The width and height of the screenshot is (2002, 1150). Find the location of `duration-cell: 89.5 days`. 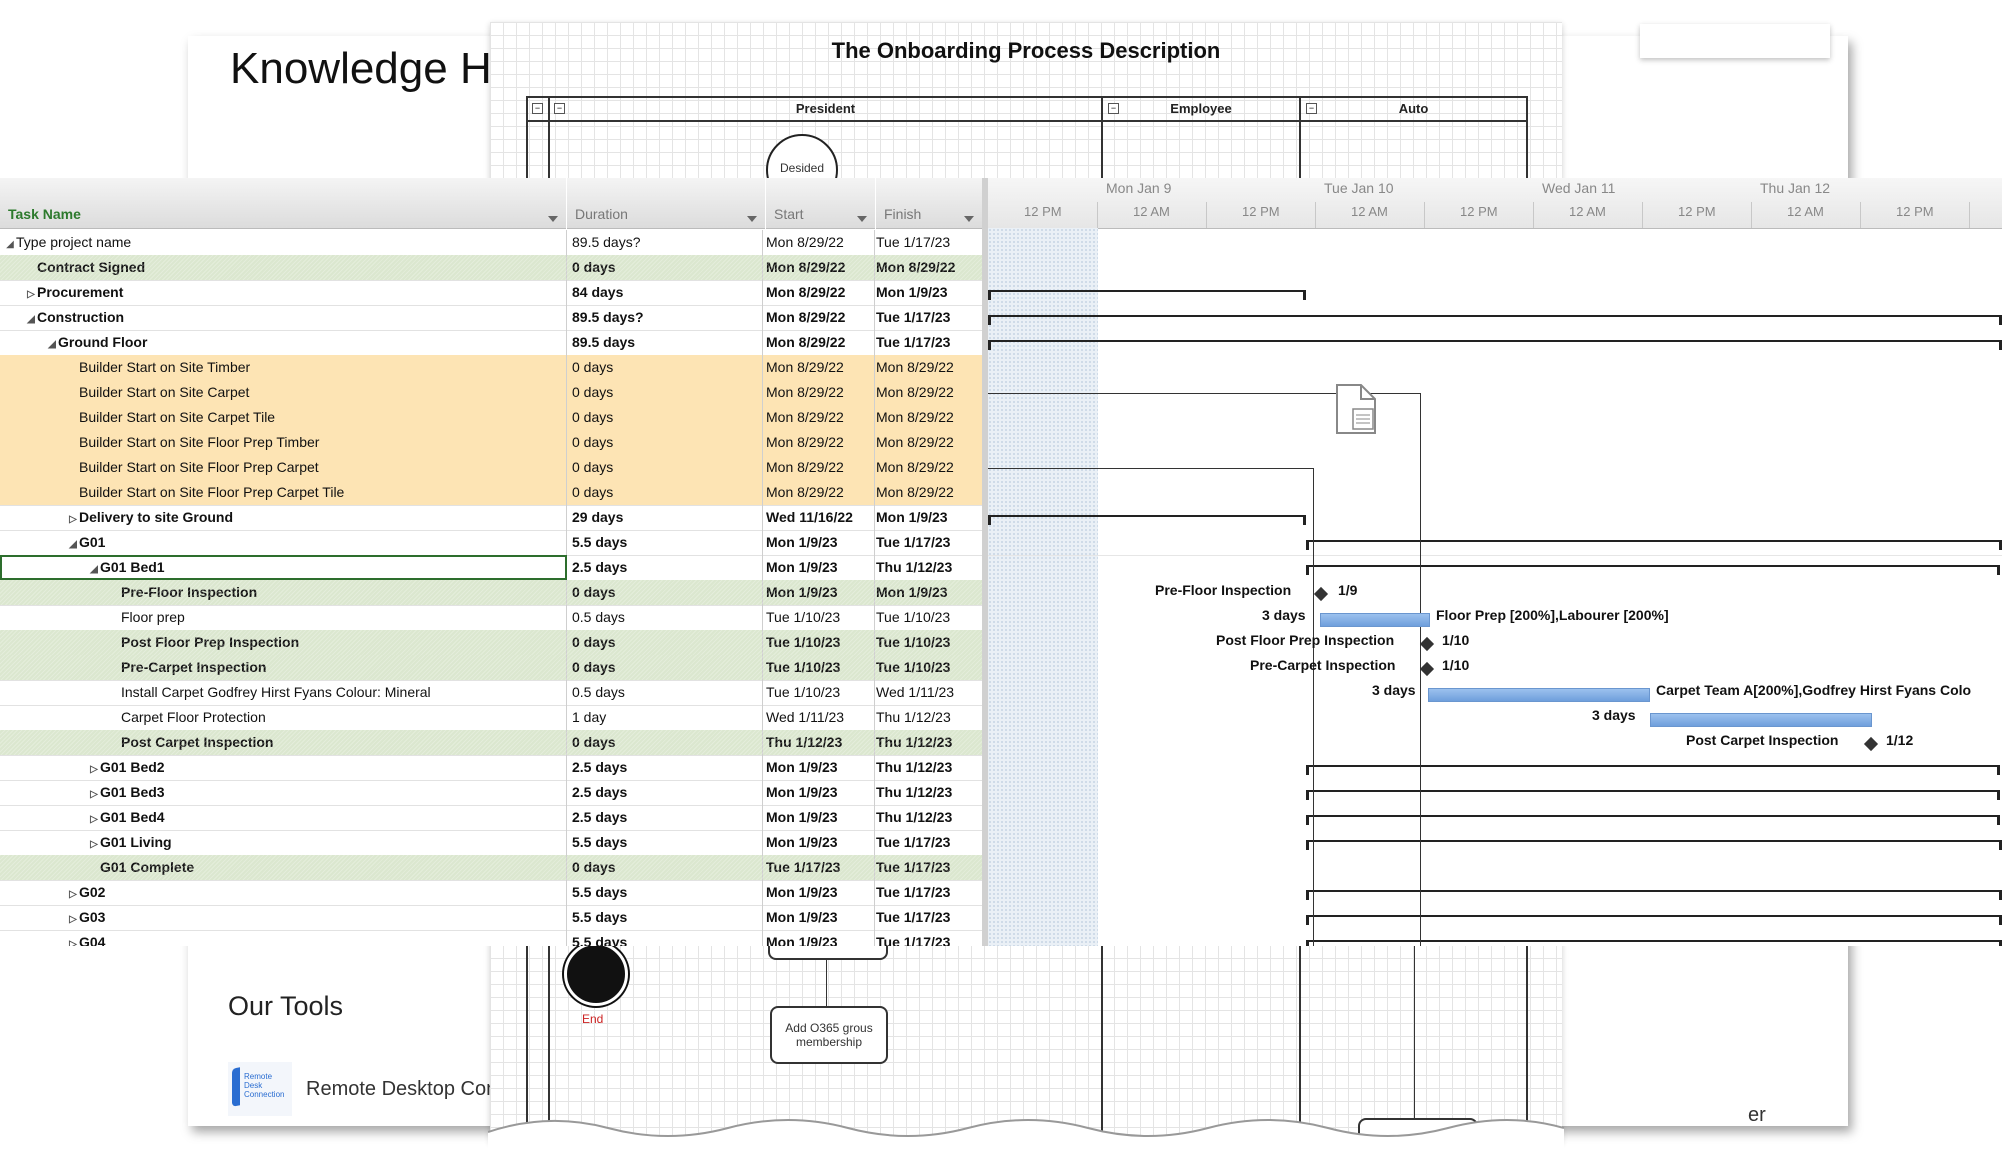

duration-cell: 89.5 days is located at coordinates (666, 342).